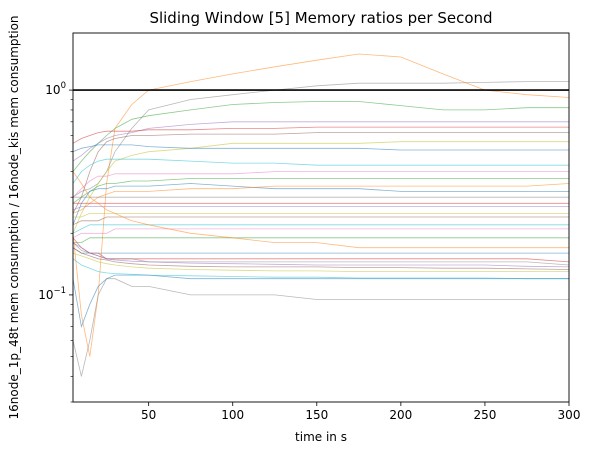  What do you see at coordinates (321, 437) in the screenshot?
I see `x-axis-label: time in s` at bounding box center [321, 437].